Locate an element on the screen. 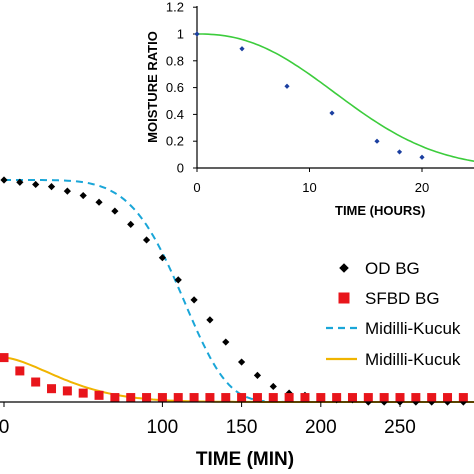 Image resolution: width=474 pixels, height=474 pixels. legend-label-2: Midilli-Kucuk is located at coordinates (413, 328).